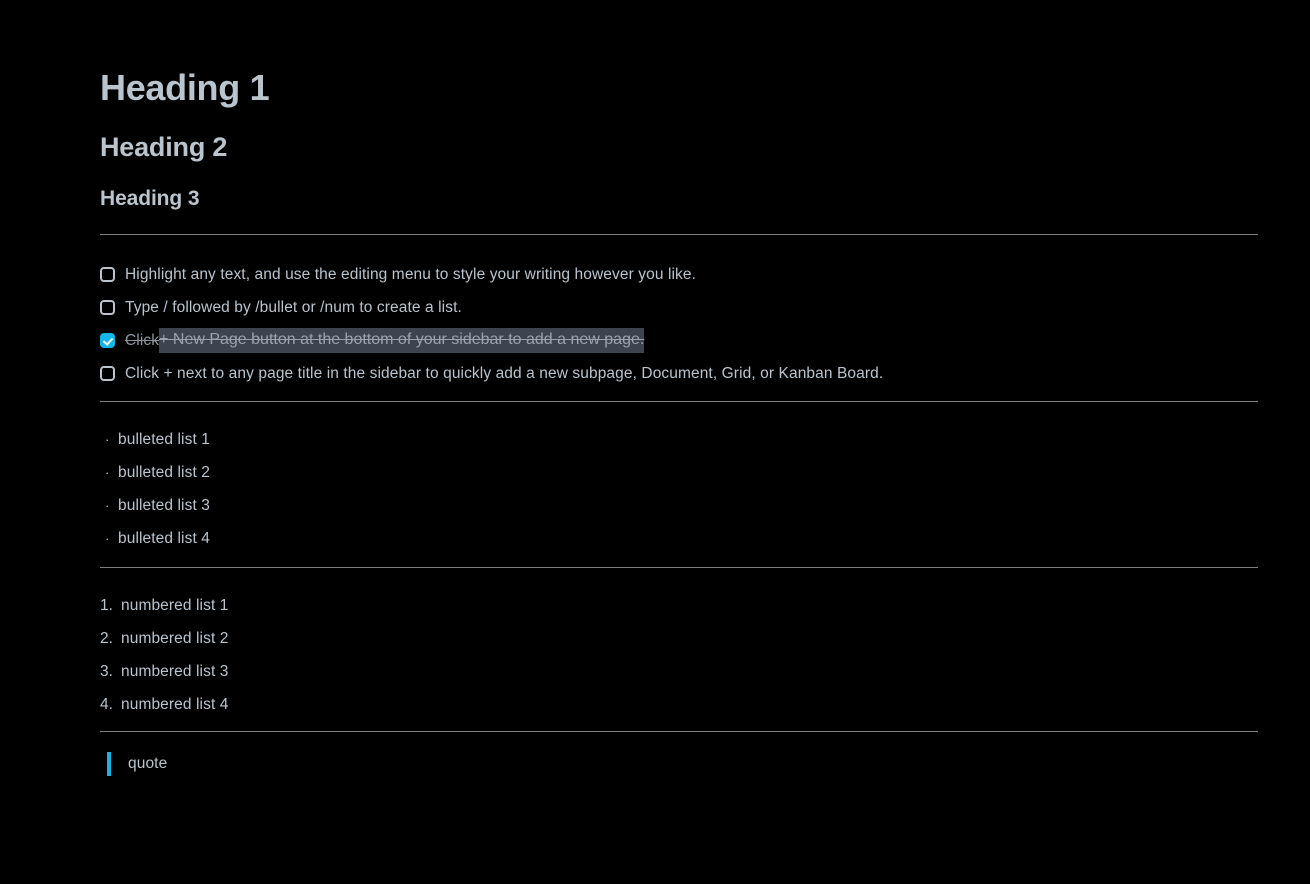 The height and width of the screenshot is (884, 1310). Describe the element at coordinates (679, 605) in the screenshot. I see `list-item: 1. numbered list 1` at that location.